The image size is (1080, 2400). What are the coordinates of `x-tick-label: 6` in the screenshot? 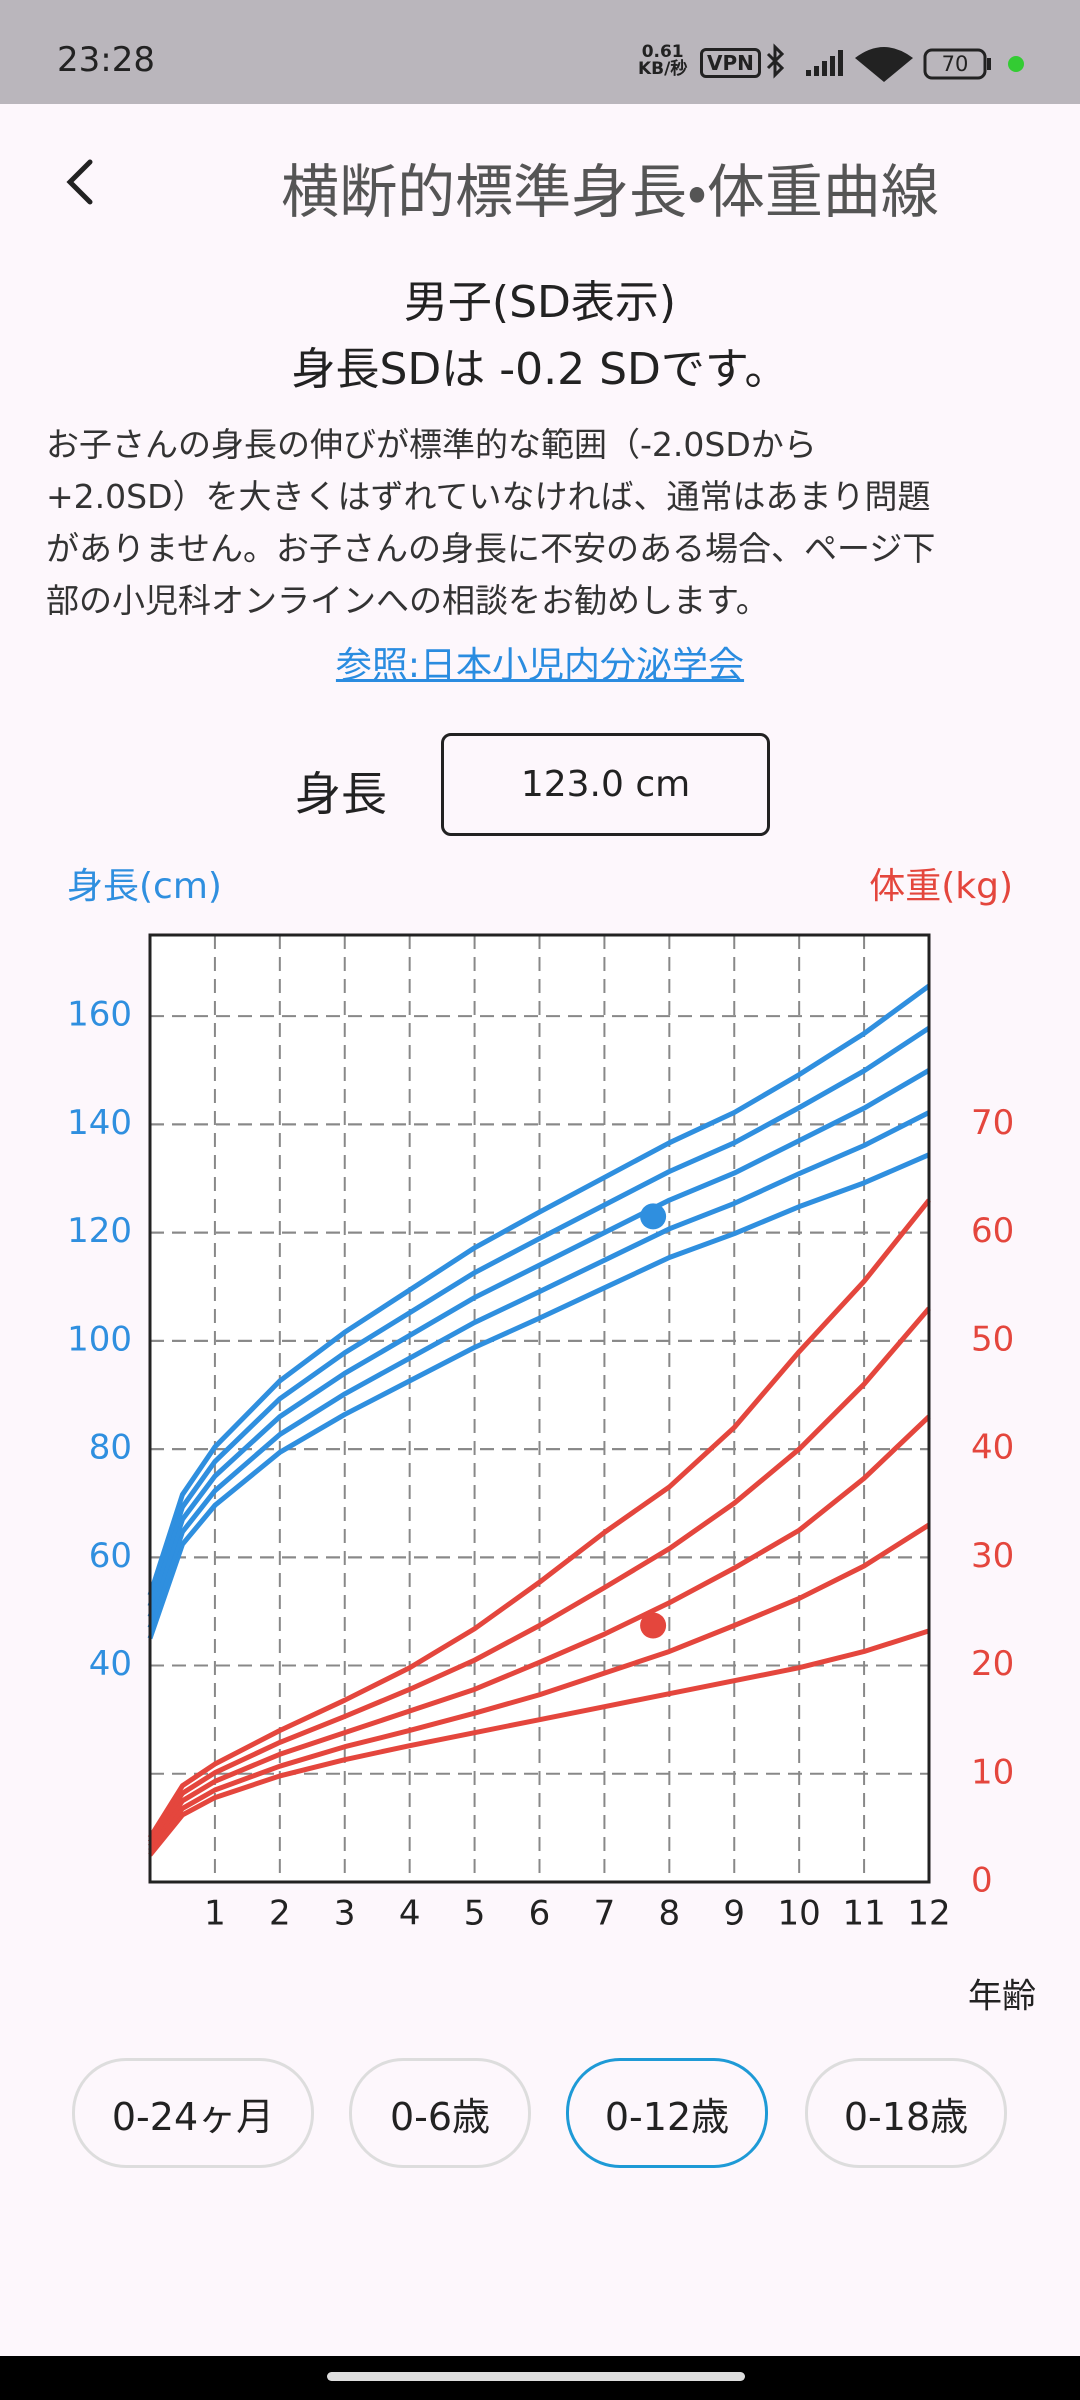 It's located at (540, 1914).